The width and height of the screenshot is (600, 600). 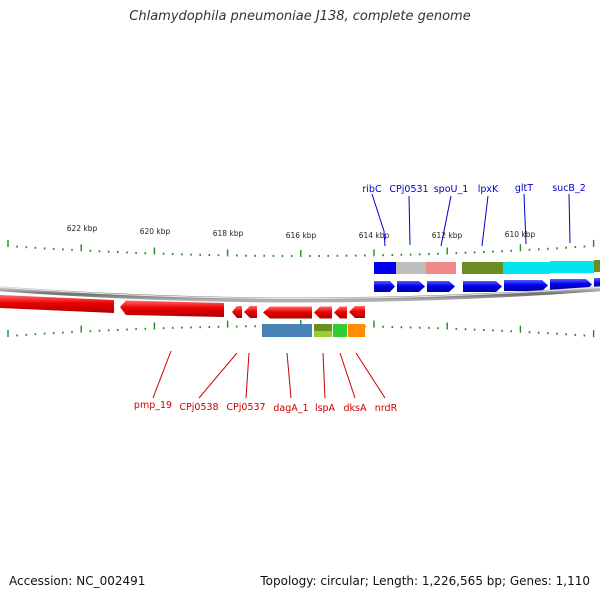 What do you see at coordinates (372, 189) in the screenshot?
I see `gene-label-ribC: ribC` at bounding box center [372, 189].